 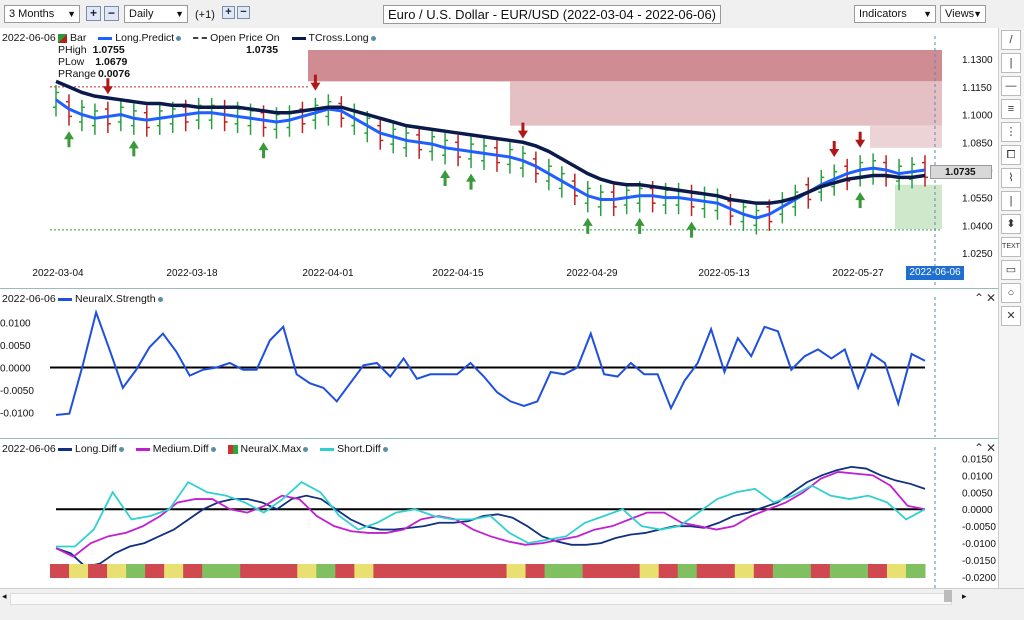 I want to click on range-value: 3 Months, so click(x=32, y=14).